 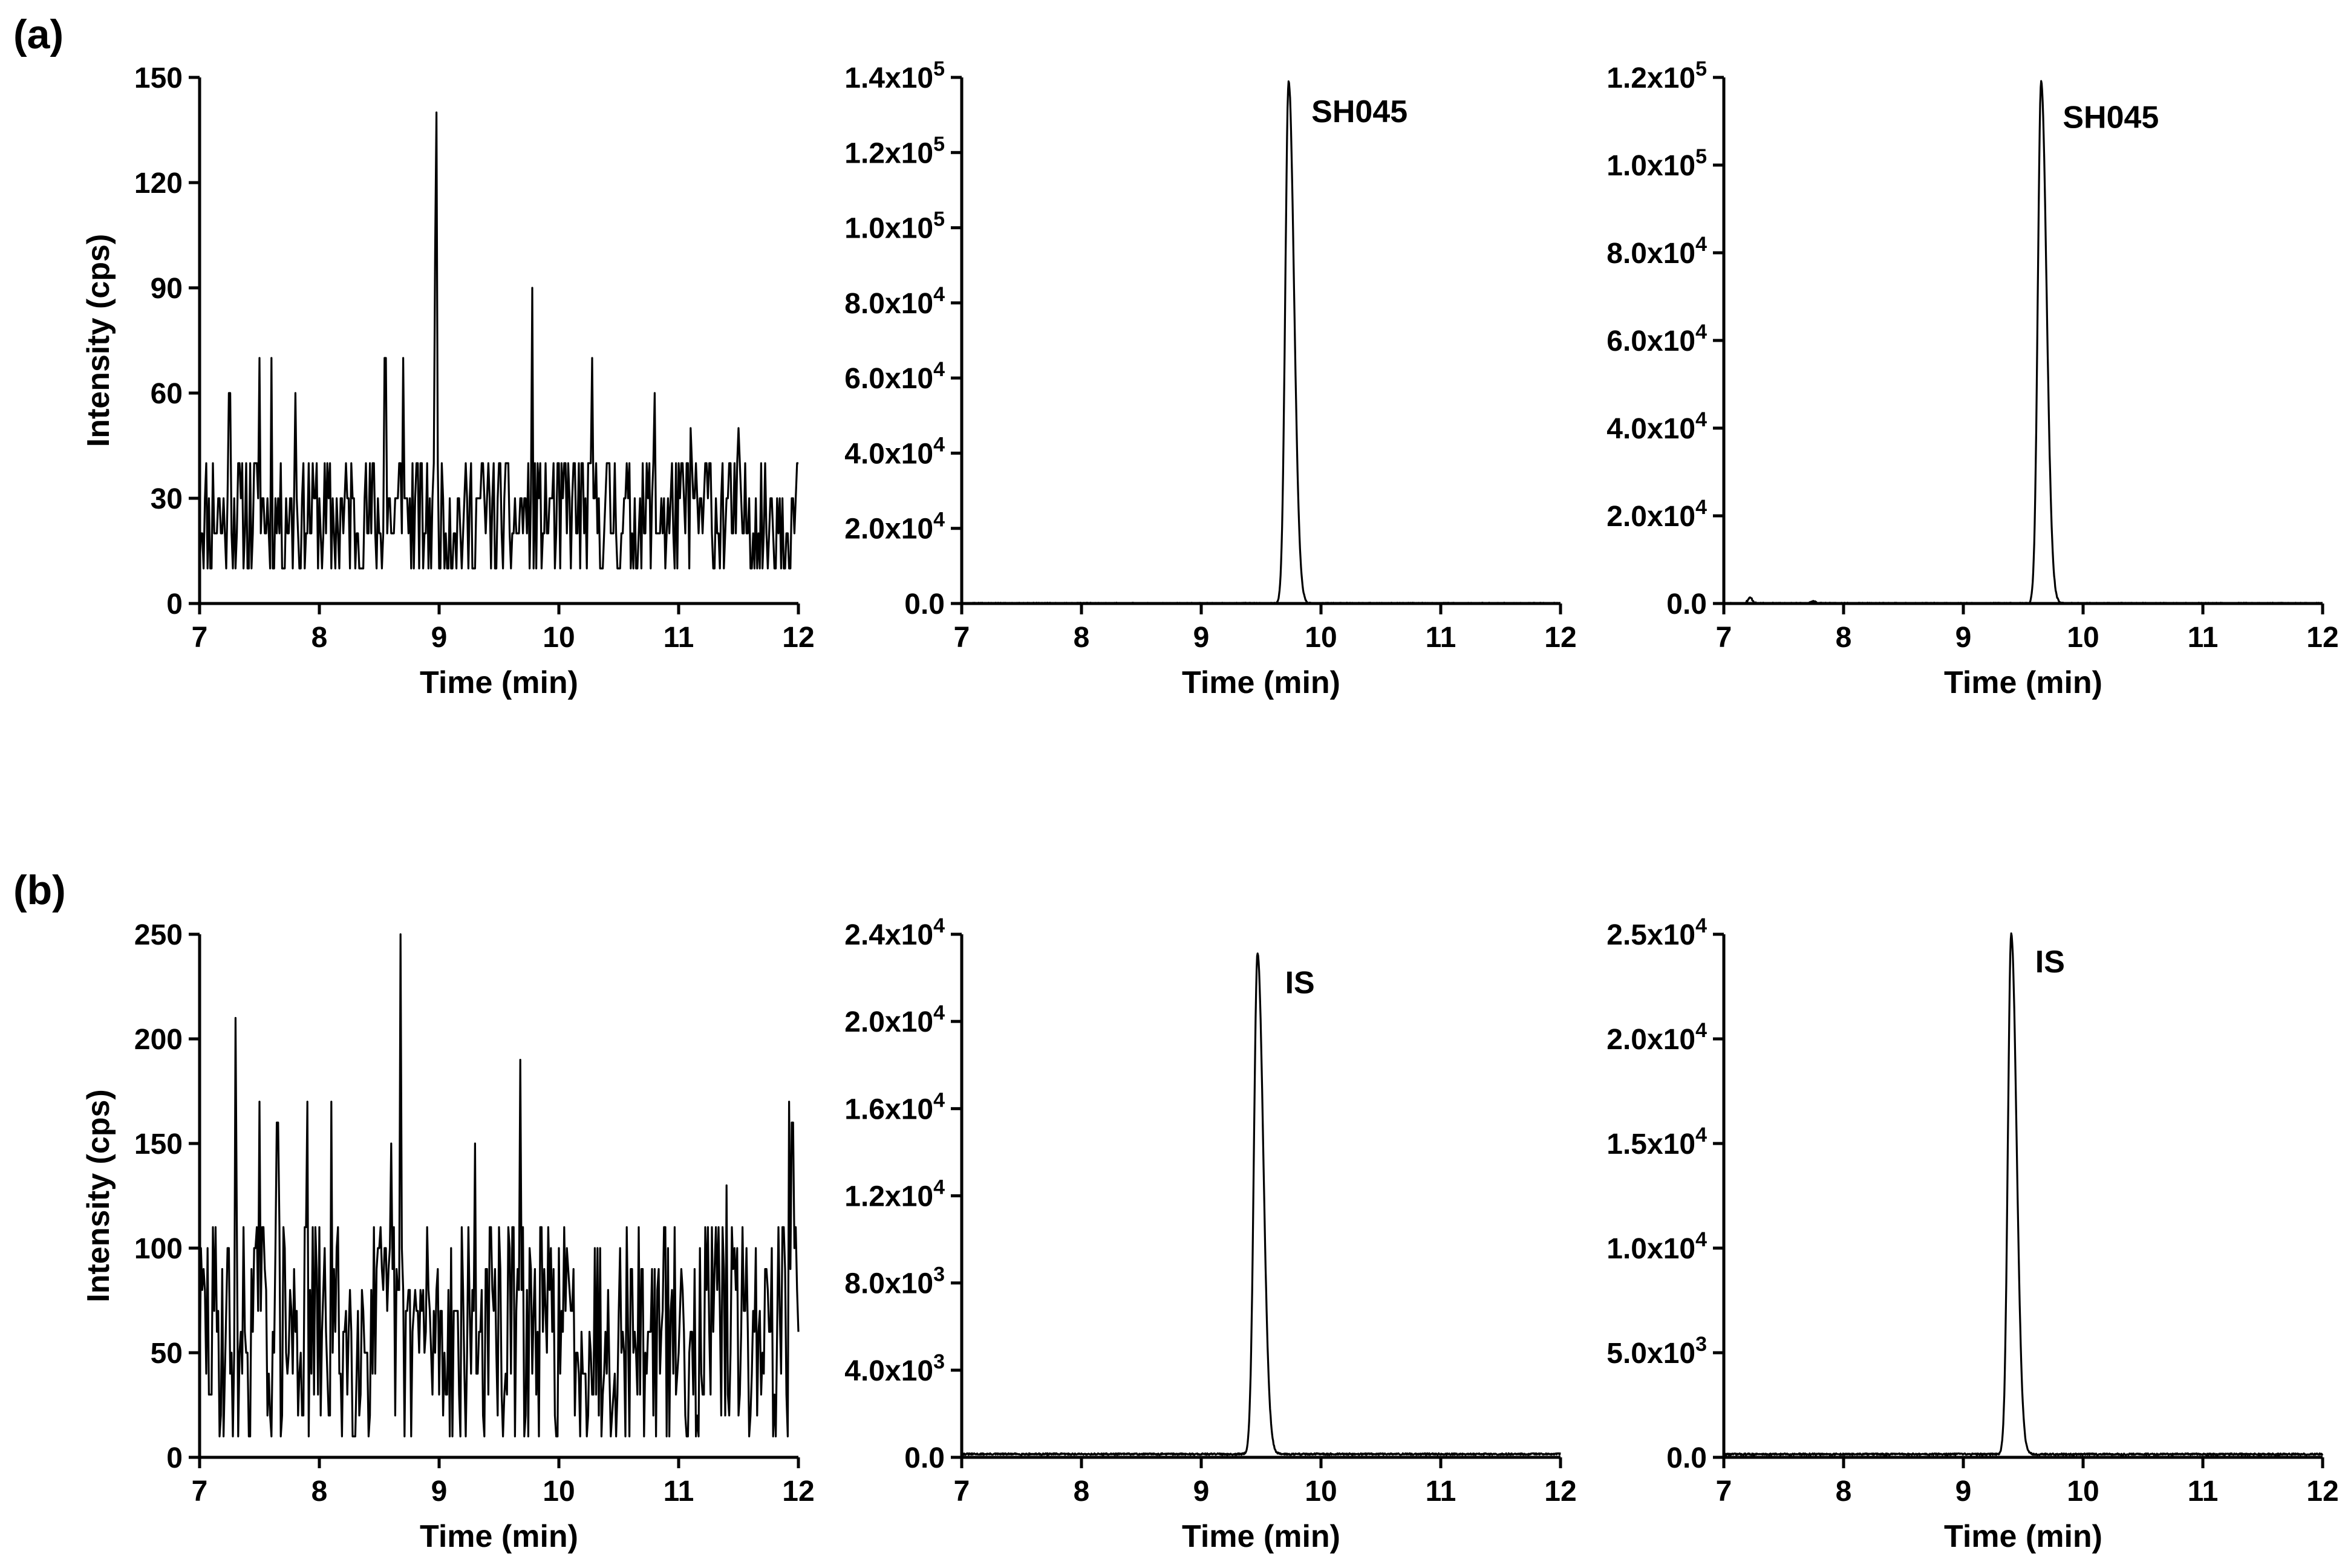 I want to click on peak-label: IS, so click(x=1300, y=982).